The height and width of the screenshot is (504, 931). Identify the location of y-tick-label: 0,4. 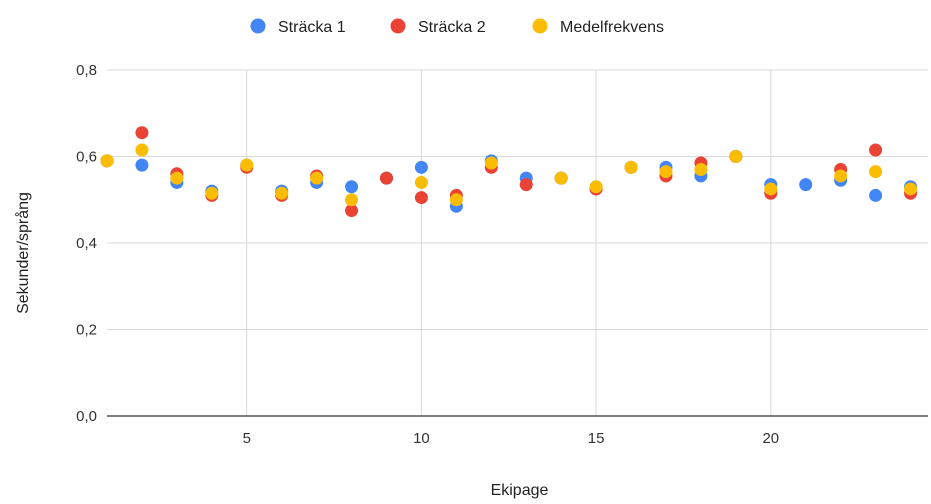
(86, 243).